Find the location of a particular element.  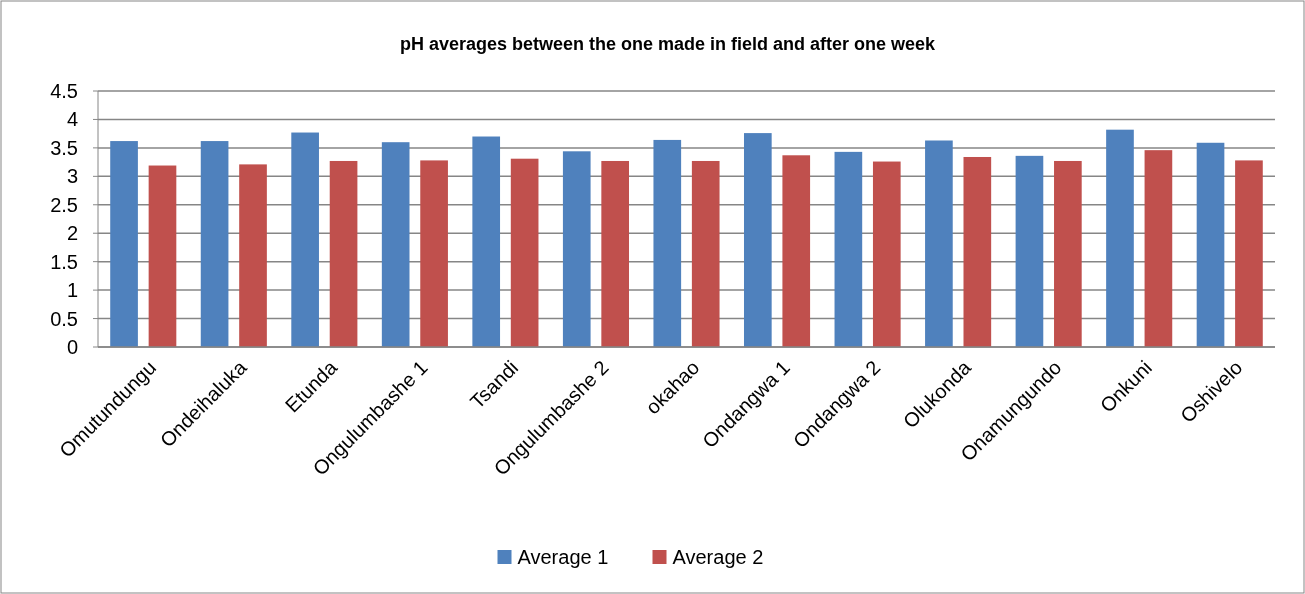

y-tick-label: 0.5 is located at coordinates (64, 318).